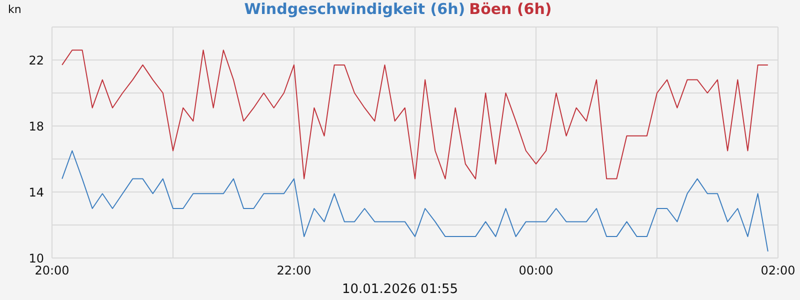 The width and height of the screenshot is (800, 300). What do you see at coordinates (36, 258) in the screenshot?
I see `y-tick-label: 10` at bounding box center [36, 258].